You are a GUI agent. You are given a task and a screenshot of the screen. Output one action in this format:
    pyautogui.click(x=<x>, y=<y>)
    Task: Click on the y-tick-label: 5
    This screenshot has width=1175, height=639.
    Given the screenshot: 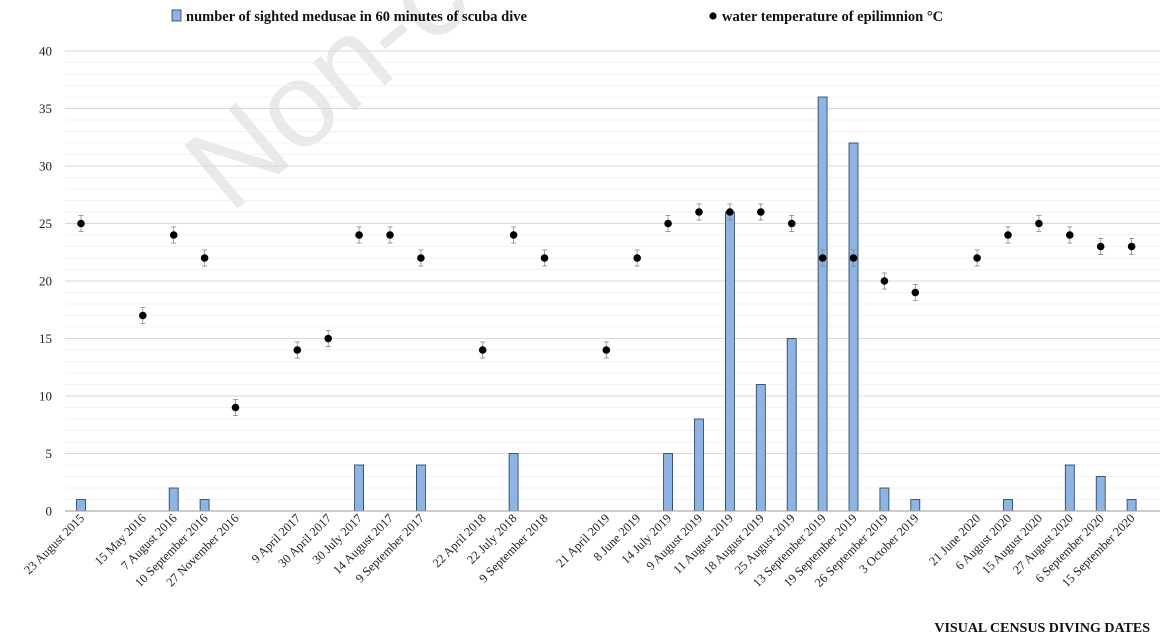 What is the action you would take?
    pyautogui.click(x=49, y=453)
    